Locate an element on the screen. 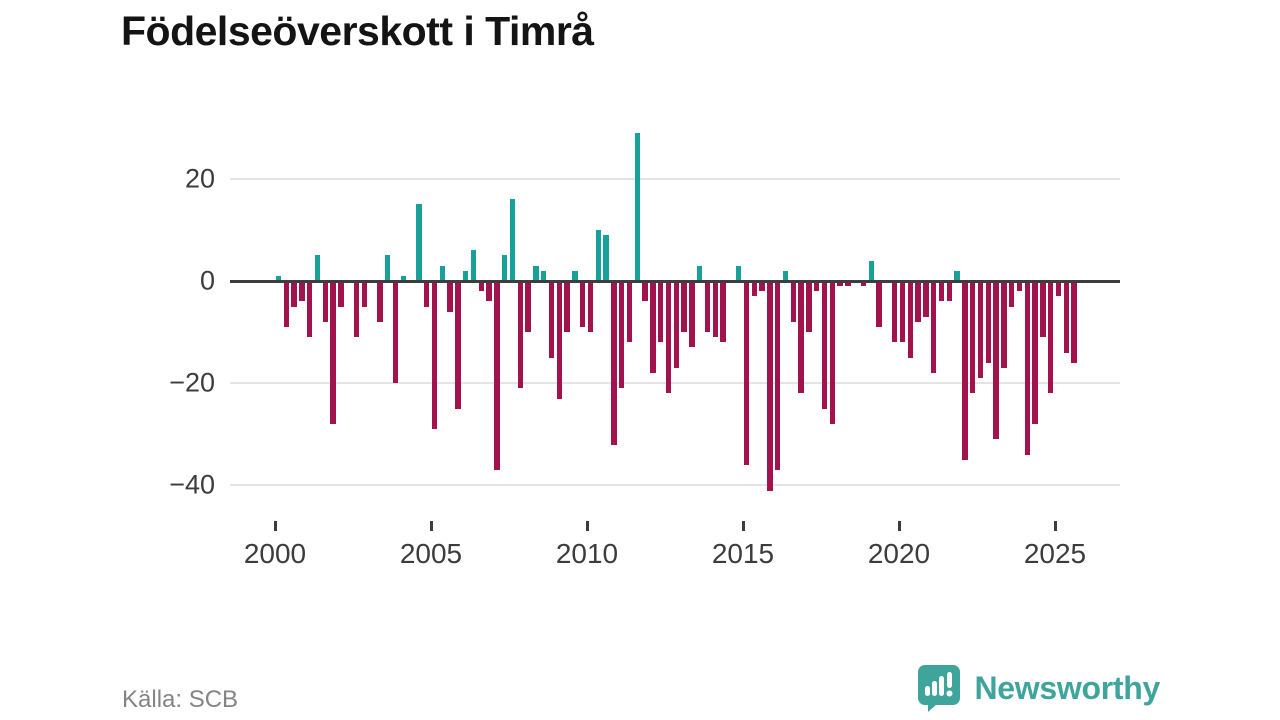 This screenshot has width=1280, height=720. newsworthy-speech-bubble-barchart-icon is located at coordinates (939, 688).